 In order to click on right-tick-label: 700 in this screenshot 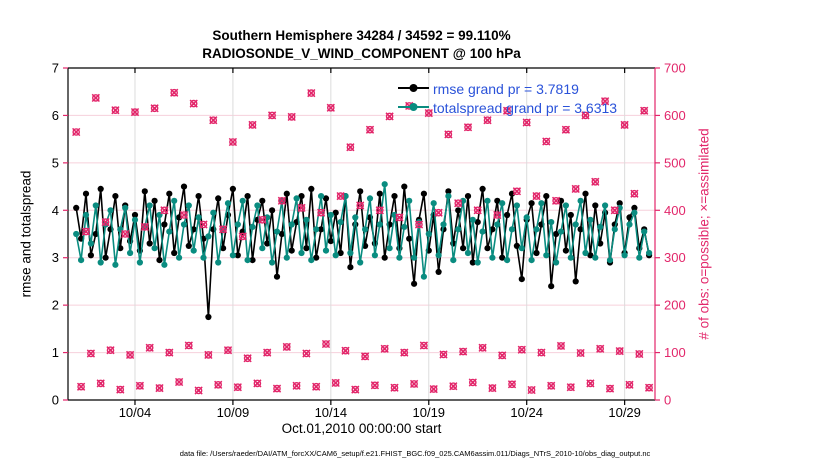, I will do `click(675, 68)`.